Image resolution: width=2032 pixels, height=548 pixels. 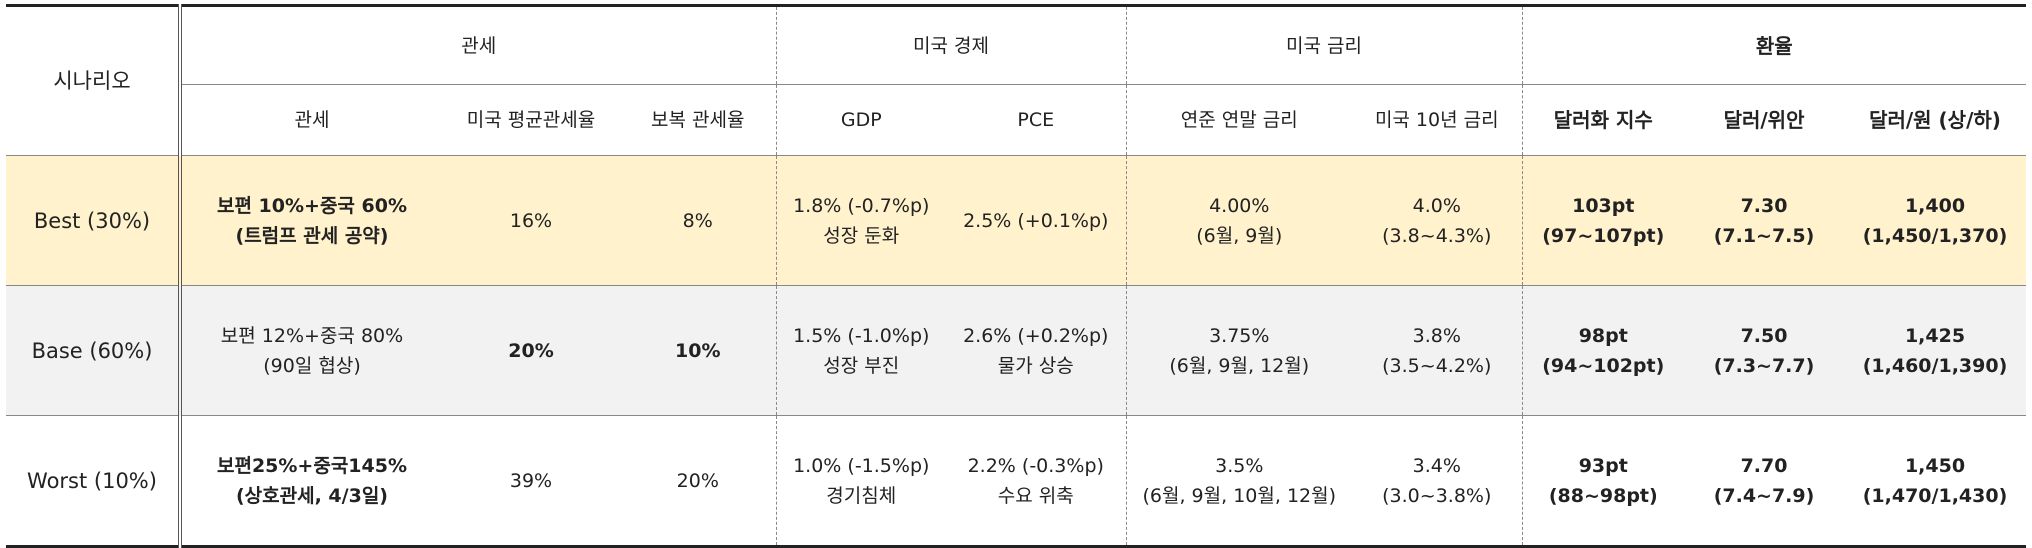 I want to click on tariff-line-2: (90일 협상), so click(x=312, y=365).